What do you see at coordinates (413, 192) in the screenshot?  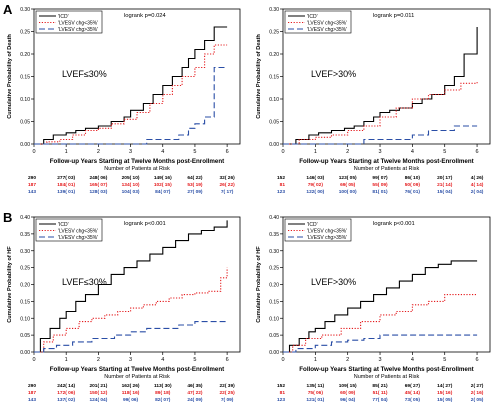 I see `risk-cell: 76( 01)` at bounding box center [413, 192].